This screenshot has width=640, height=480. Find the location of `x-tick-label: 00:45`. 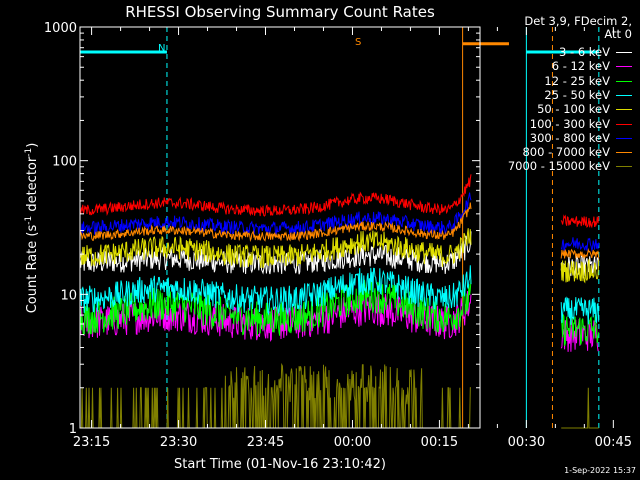

x-tick-label: 00:45 is located at coordinates (613, 442).